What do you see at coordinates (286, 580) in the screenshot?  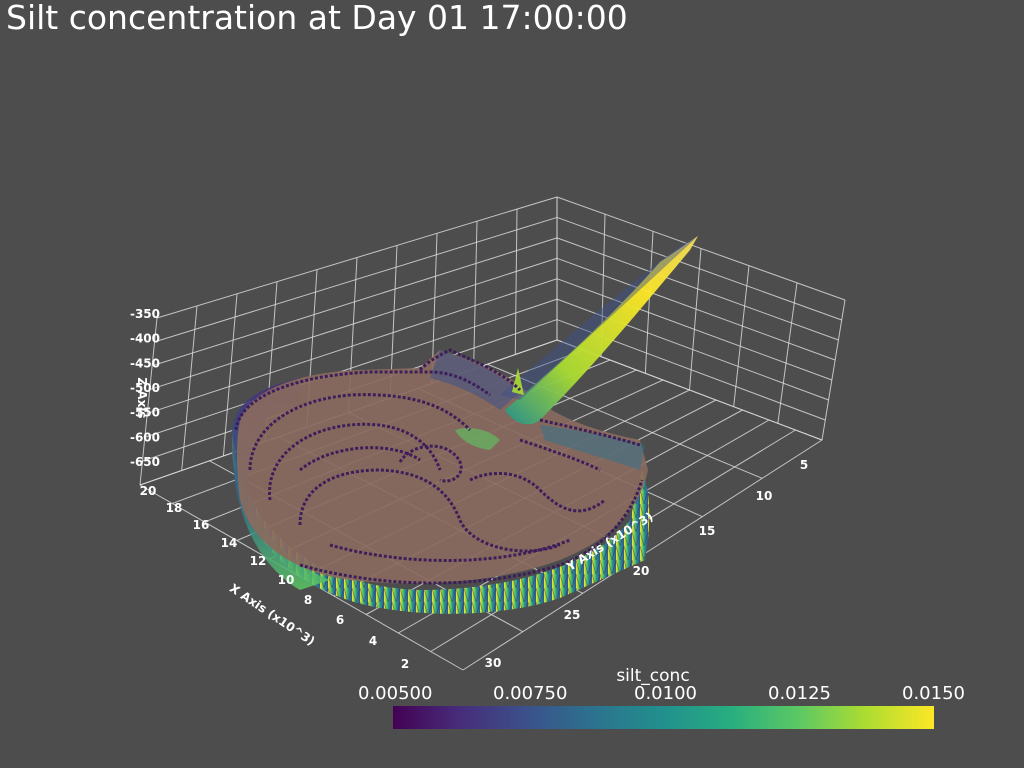 I see `x-tick-label: 10` at bounding box center [286, 580].